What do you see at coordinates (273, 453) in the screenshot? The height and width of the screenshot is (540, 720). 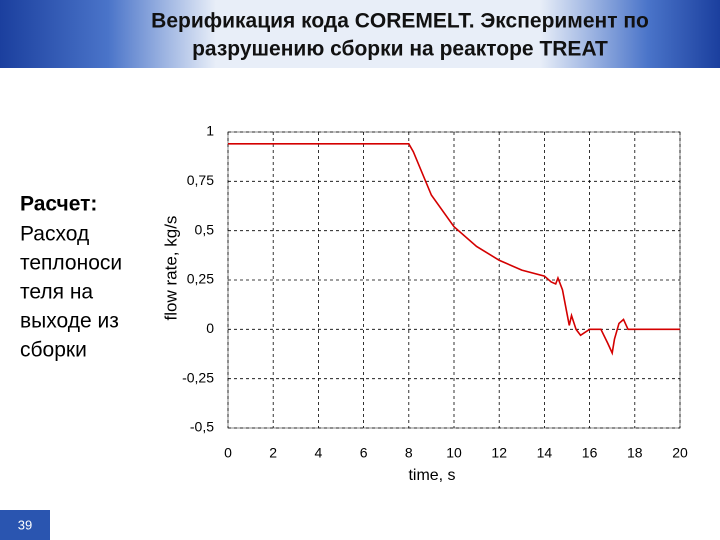 I see `x-tick-label: 2` at bounding box center [273, 453].